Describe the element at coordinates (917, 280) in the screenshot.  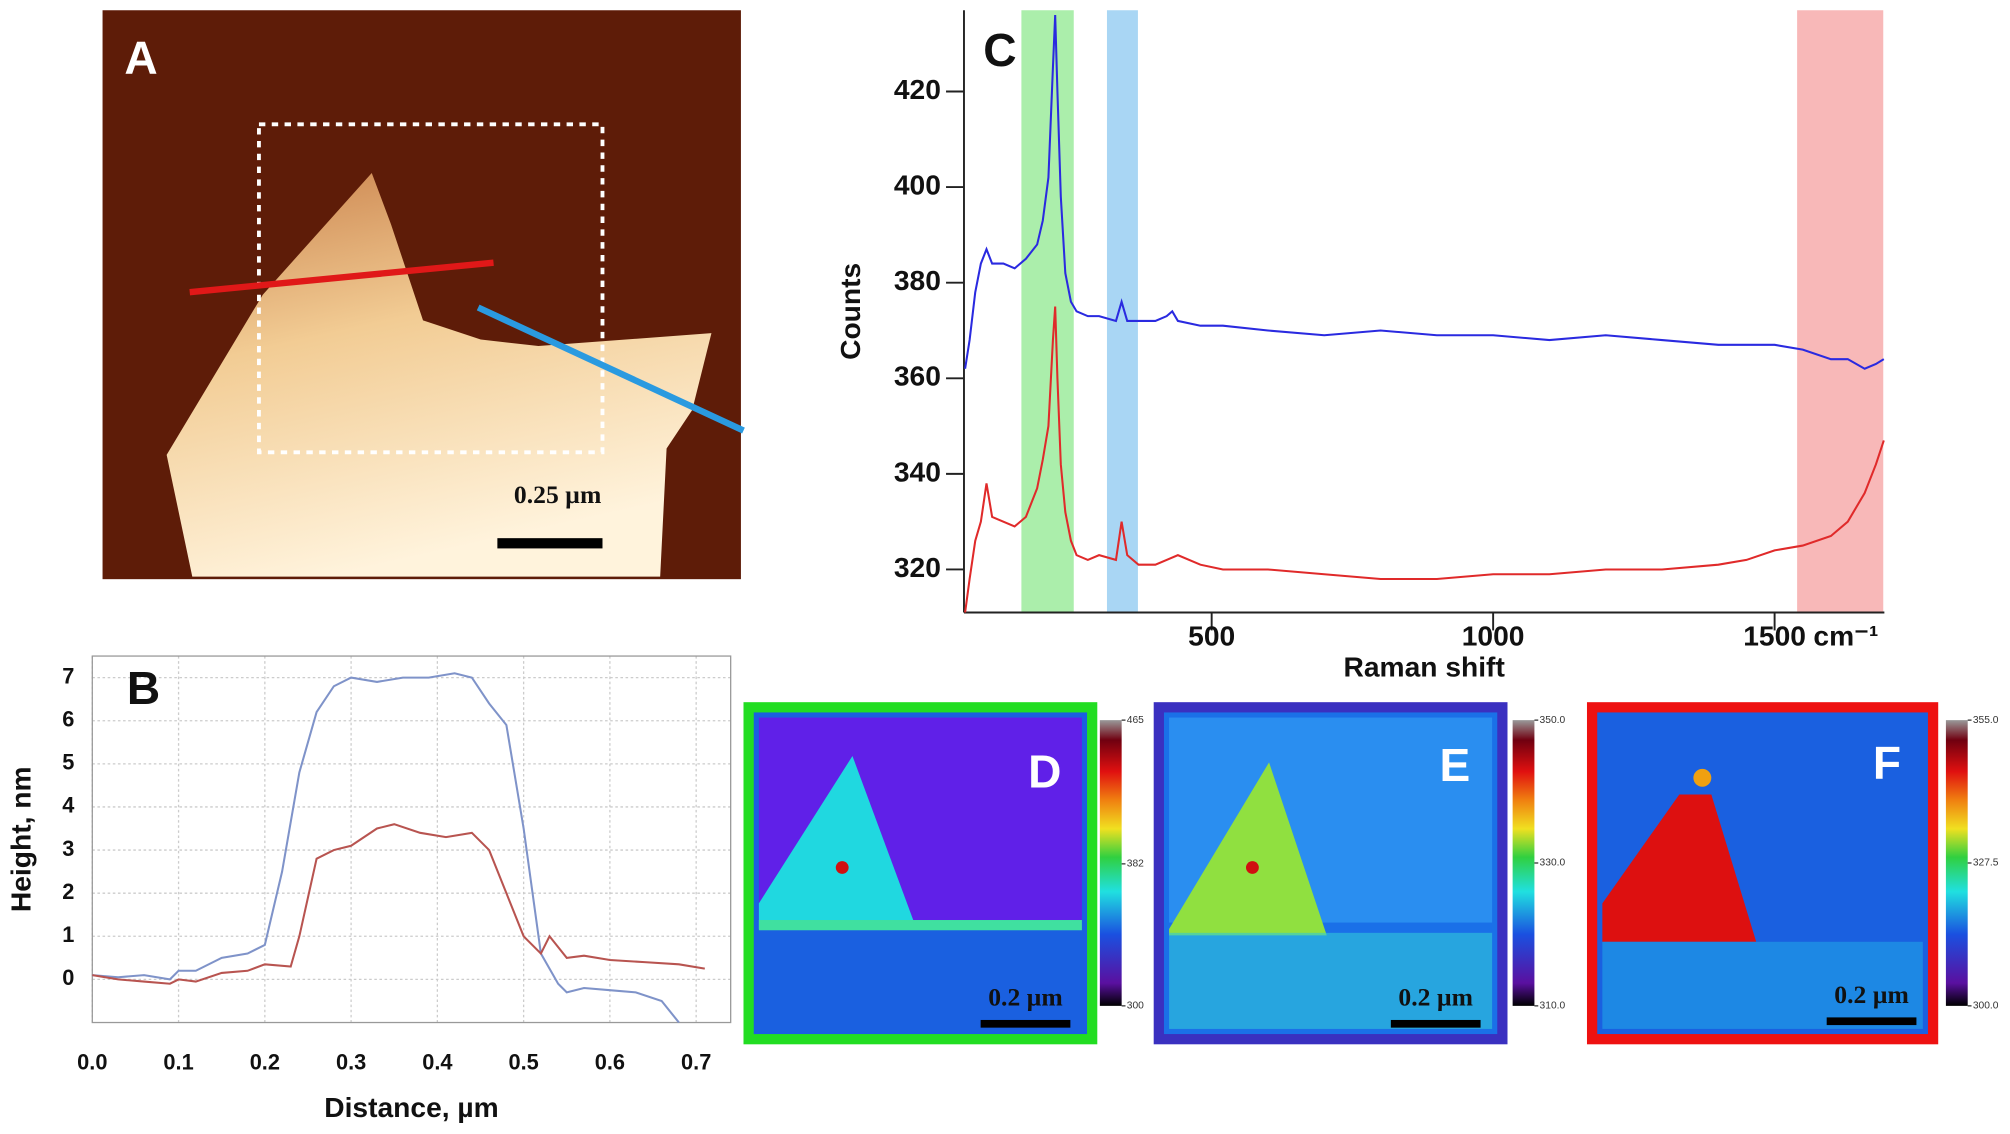
I see `y-tick-label: 380` at that location.